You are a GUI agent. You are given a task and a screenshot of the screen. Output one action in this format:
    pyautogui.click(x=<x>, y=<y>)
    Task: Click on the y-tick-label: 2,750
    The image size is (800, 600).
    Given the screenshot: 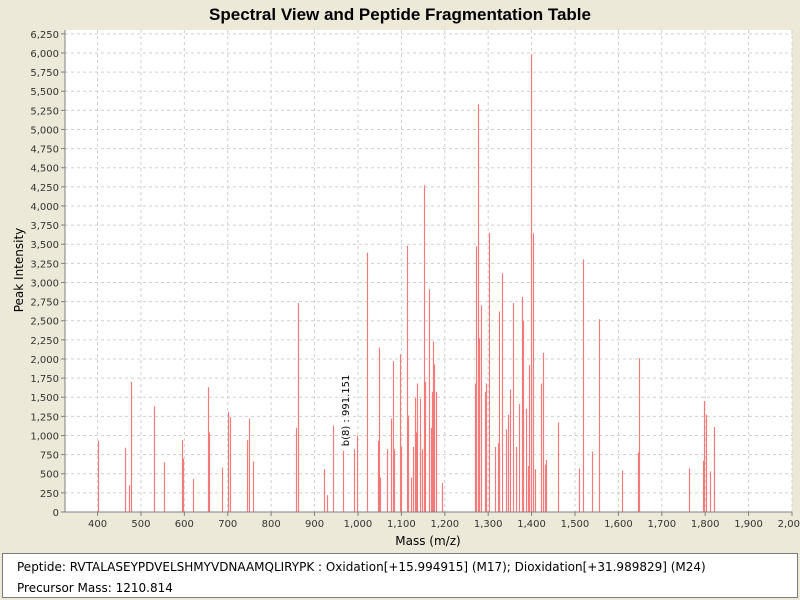 What is the action you would take?
    pyautogui.click(x=44, y=303)
    